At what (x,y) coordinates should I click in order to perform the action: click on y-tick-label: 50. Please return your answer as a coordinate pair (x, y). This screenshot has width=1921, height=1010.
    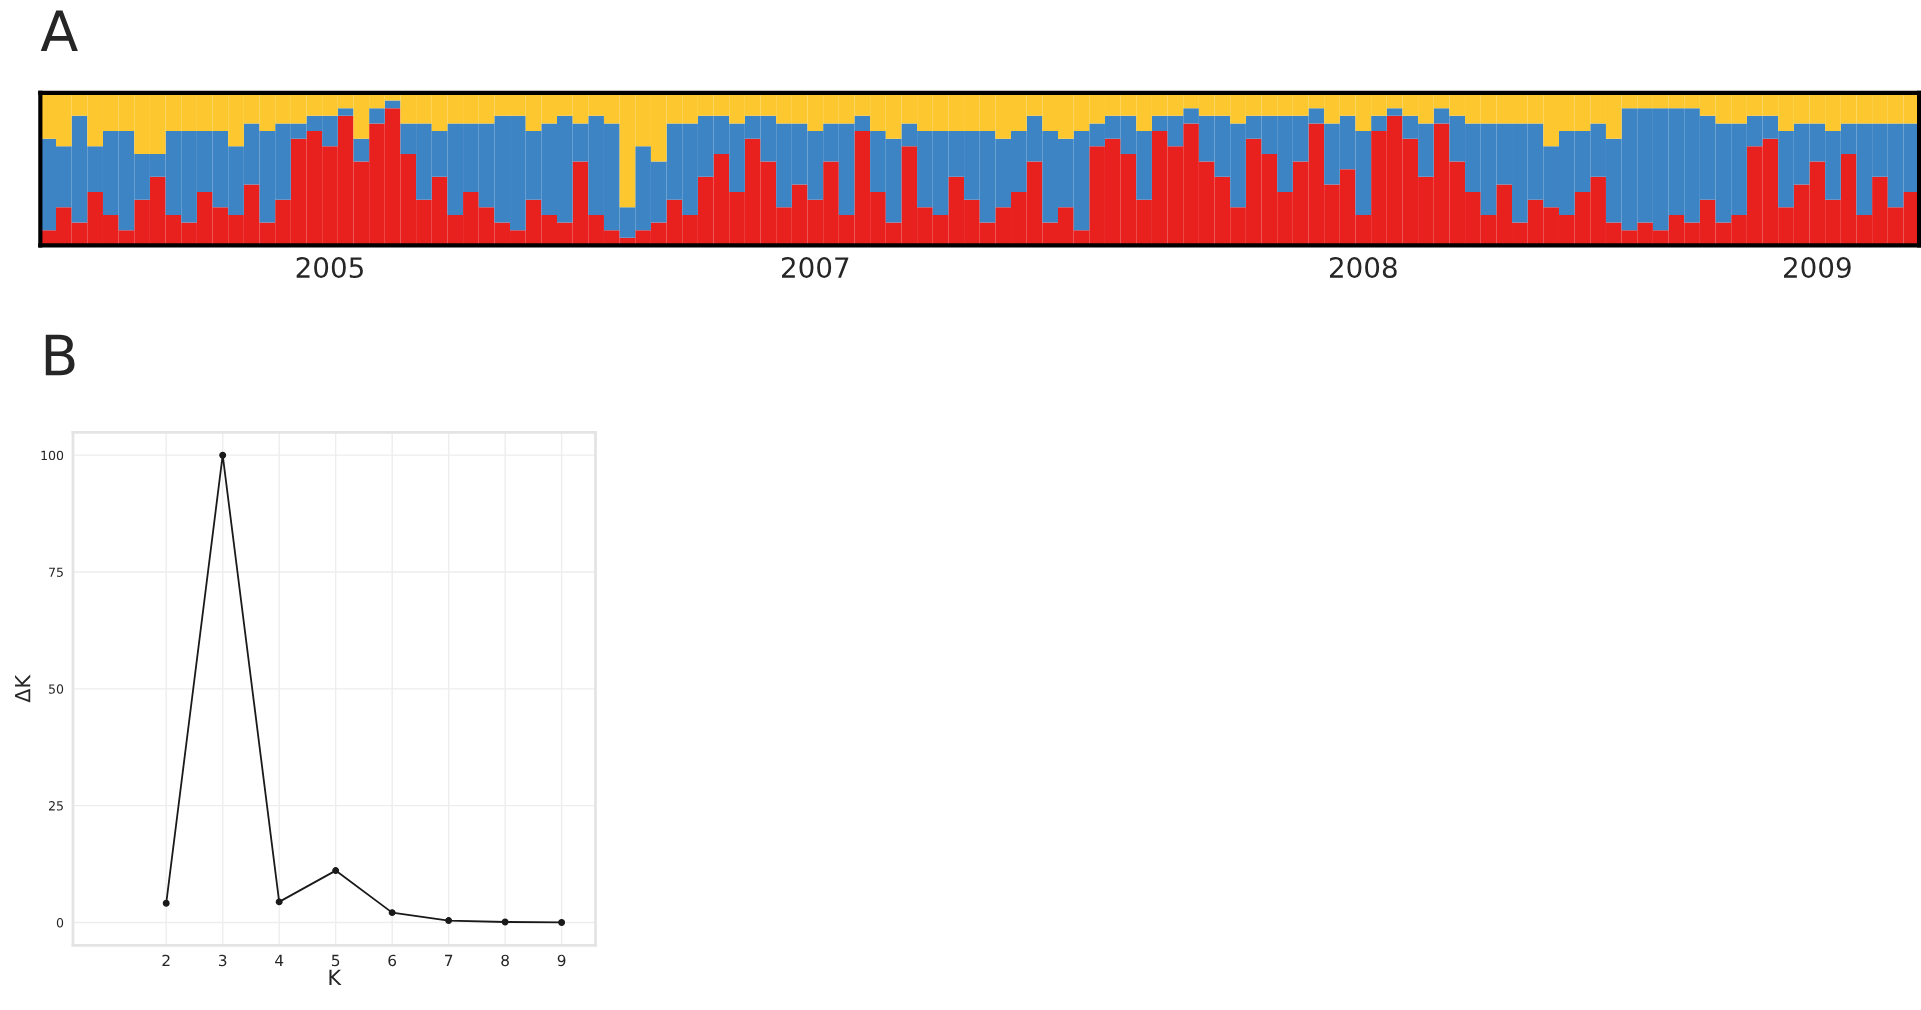
    Looking at the image, I should click on (56, 689).